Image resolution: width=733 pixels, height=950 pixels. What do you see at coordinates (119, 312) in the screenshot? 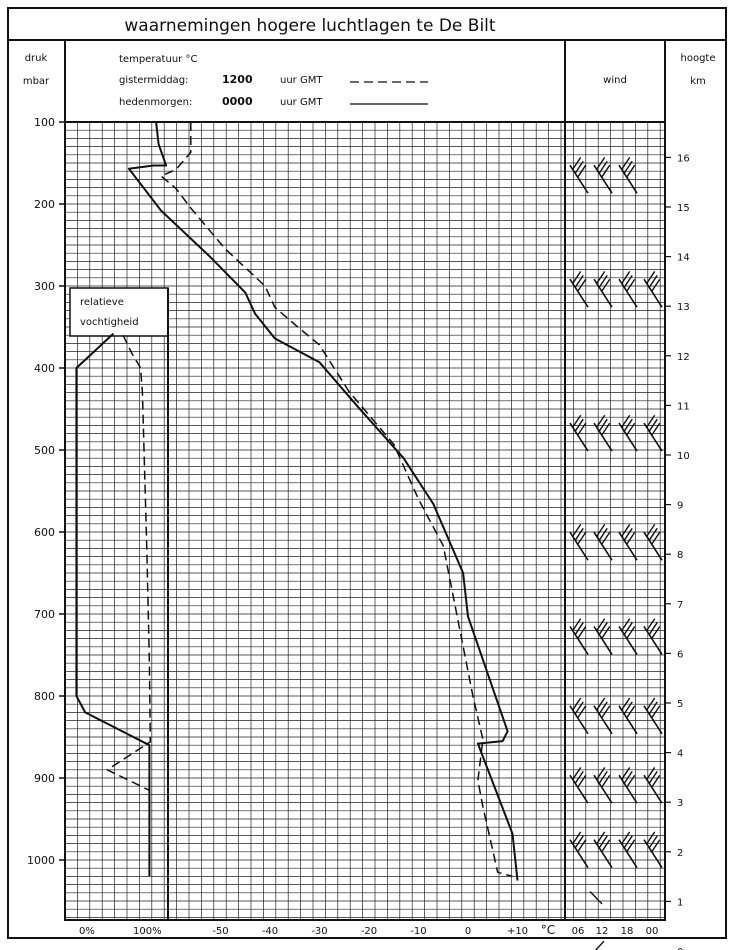
I see `humidity-label-box` at bounding box center [119, 312].